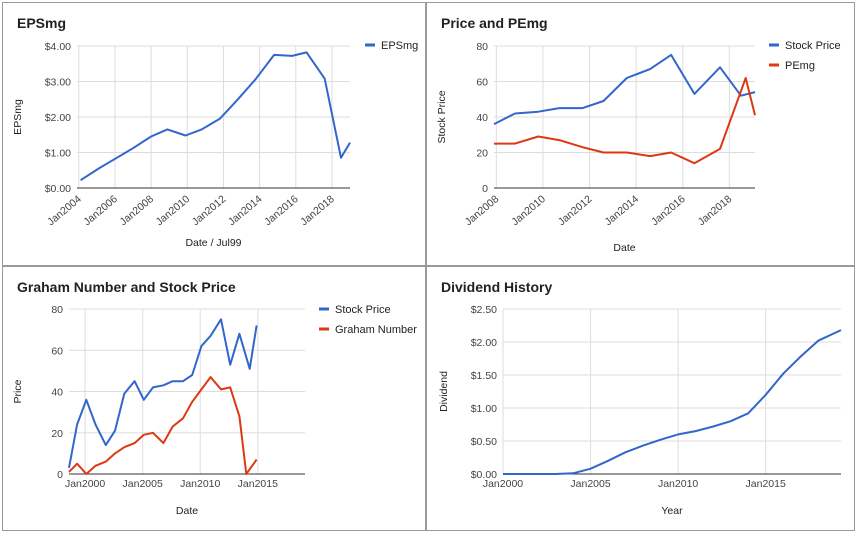  Describe the element at coordinates (672, 511) in the screenshot. I see `x-axis-label: Year` at that location.